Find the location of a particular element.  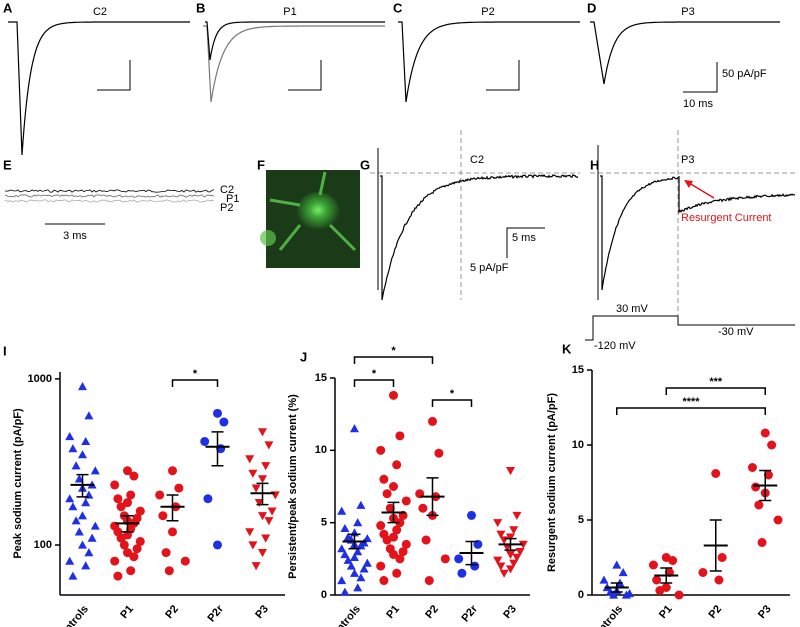

trace-label: P1 is located at coordinates (289, 12).